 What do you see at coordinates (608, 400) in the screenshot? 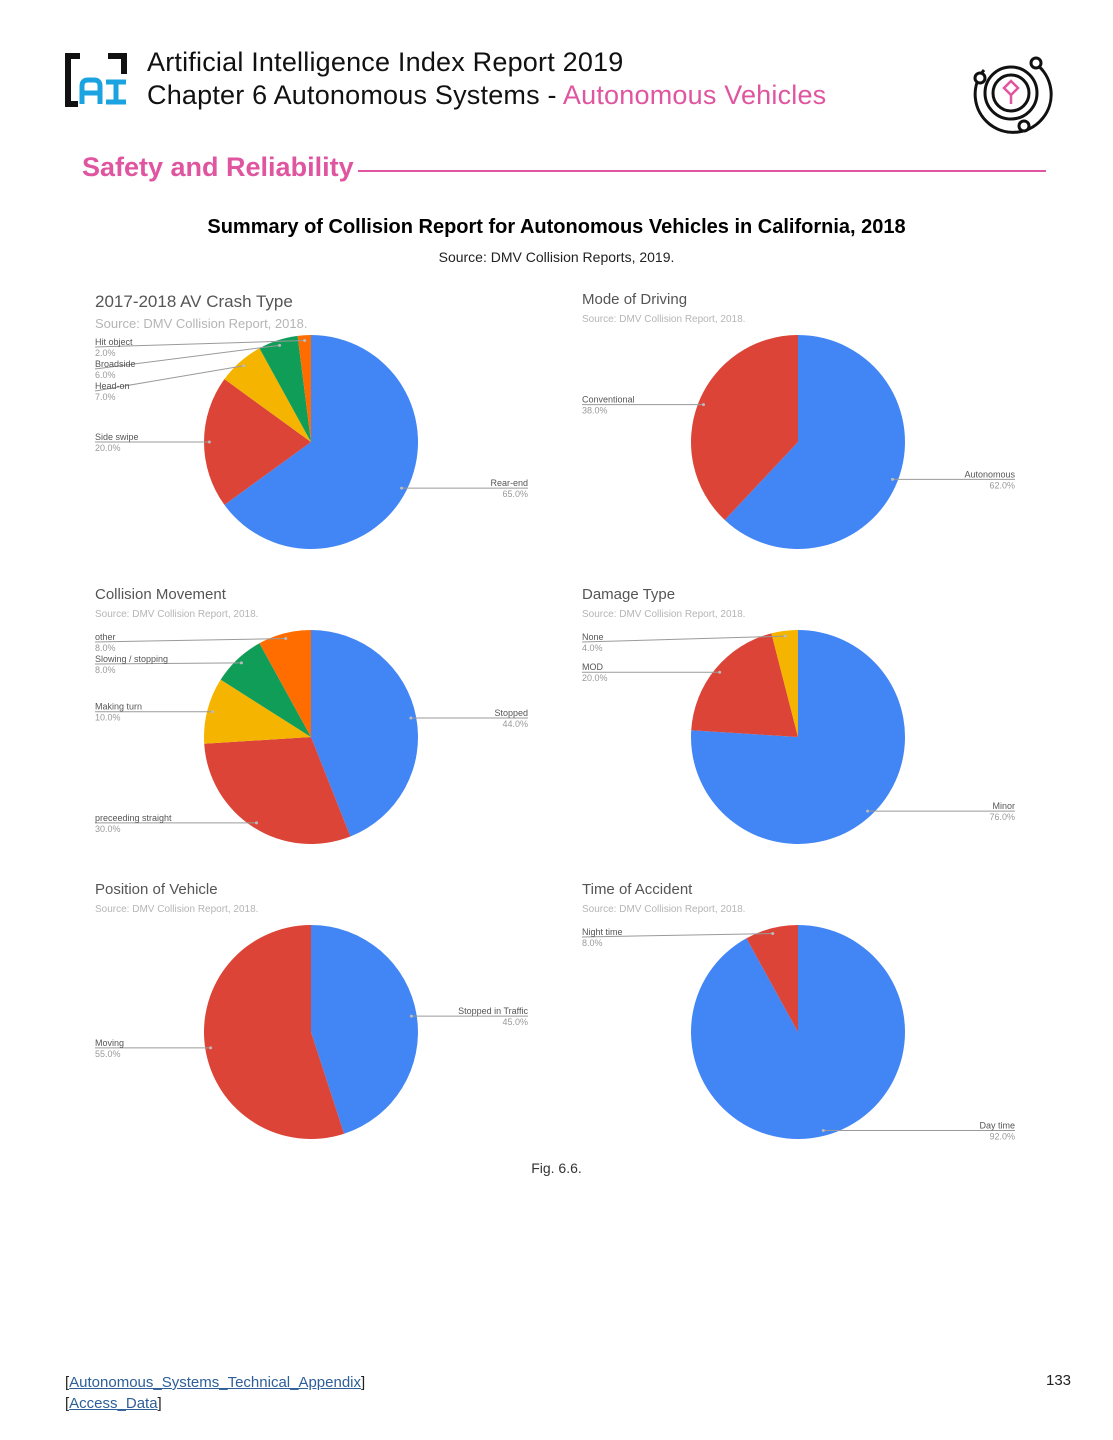
I see `slice-label-name: Conventional` at bounding box center [608, 400].